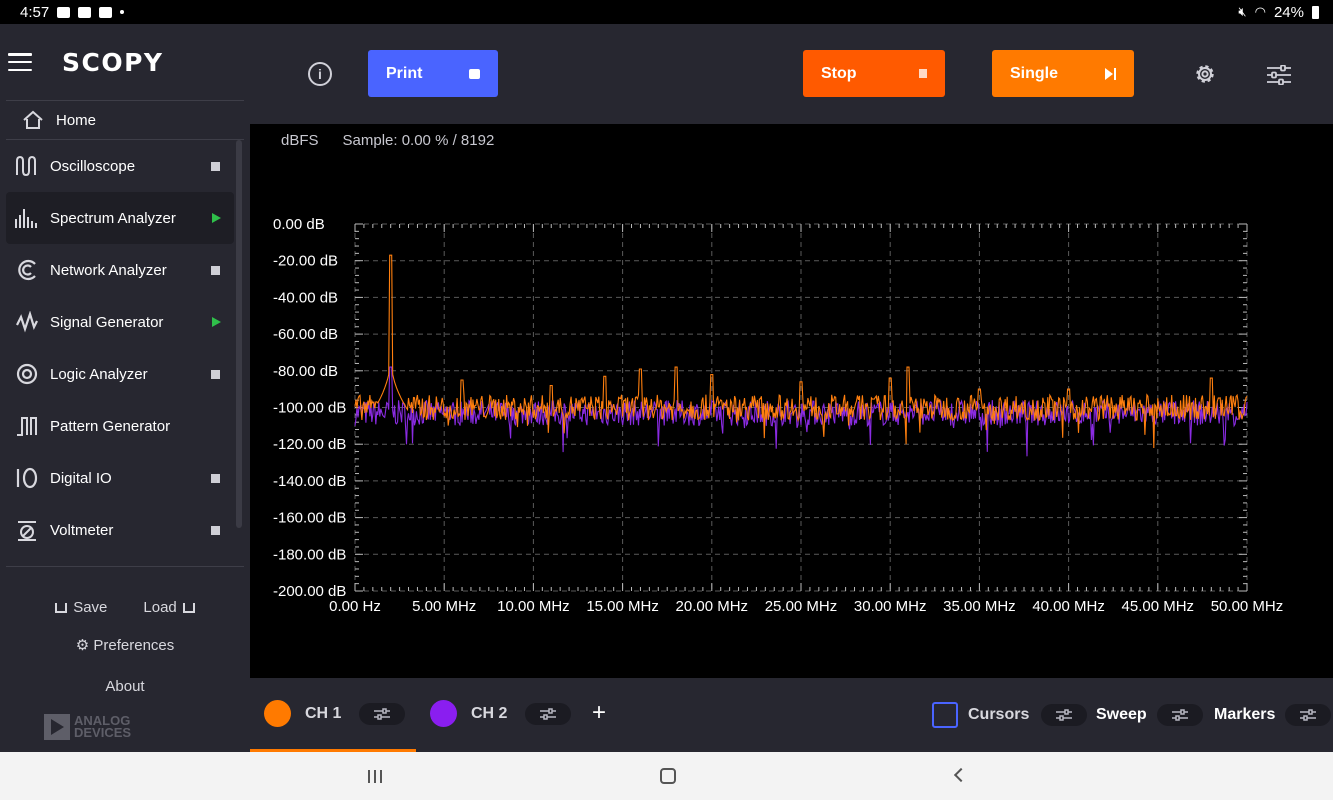 Image resolution: width=1333 pixels, height=800 pixels. What do you see at coordinates (309, 518) in the screenshot?
I see `y-tick-label: -160.00 dB` at bounding box center [309, 518].